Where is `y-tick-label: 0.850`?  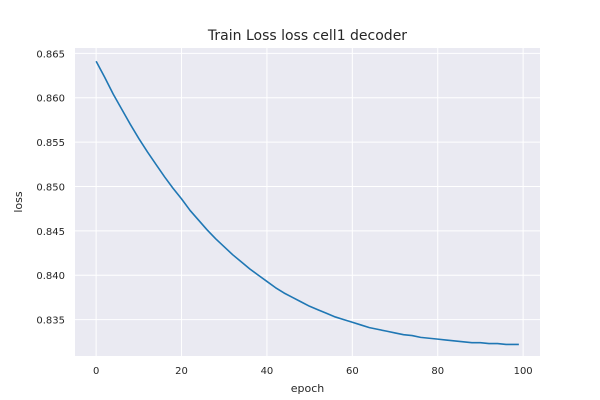
y-tick-label: 0.850 is located at coordinates (50, 187).